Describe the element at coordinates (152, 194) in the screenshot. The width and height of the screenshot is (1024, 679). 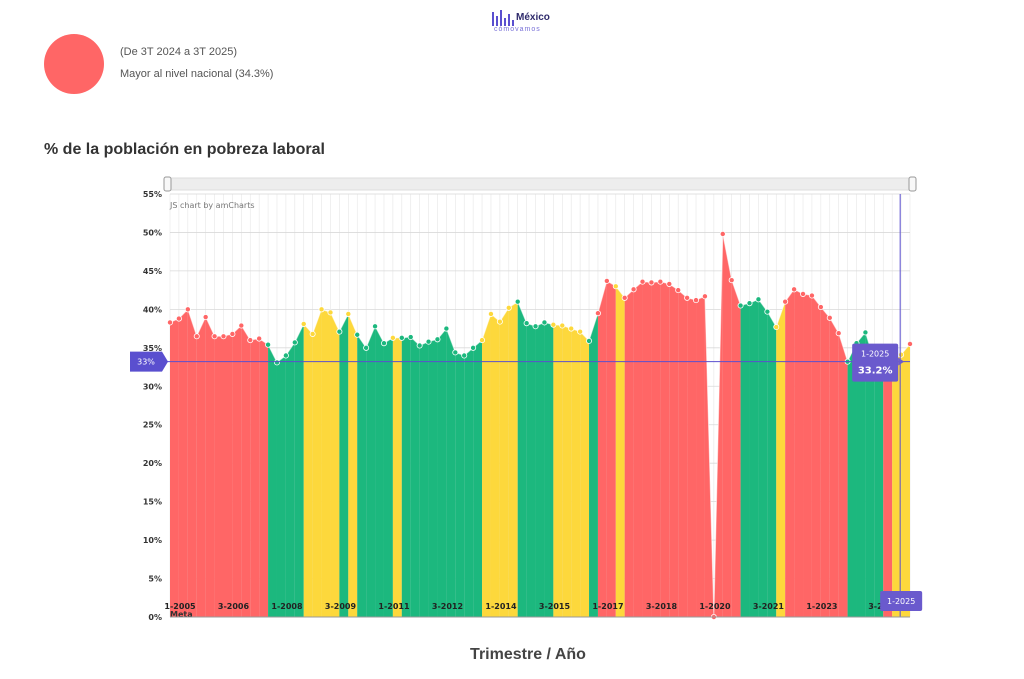
I see `y-tick-label: 55%` at that location.